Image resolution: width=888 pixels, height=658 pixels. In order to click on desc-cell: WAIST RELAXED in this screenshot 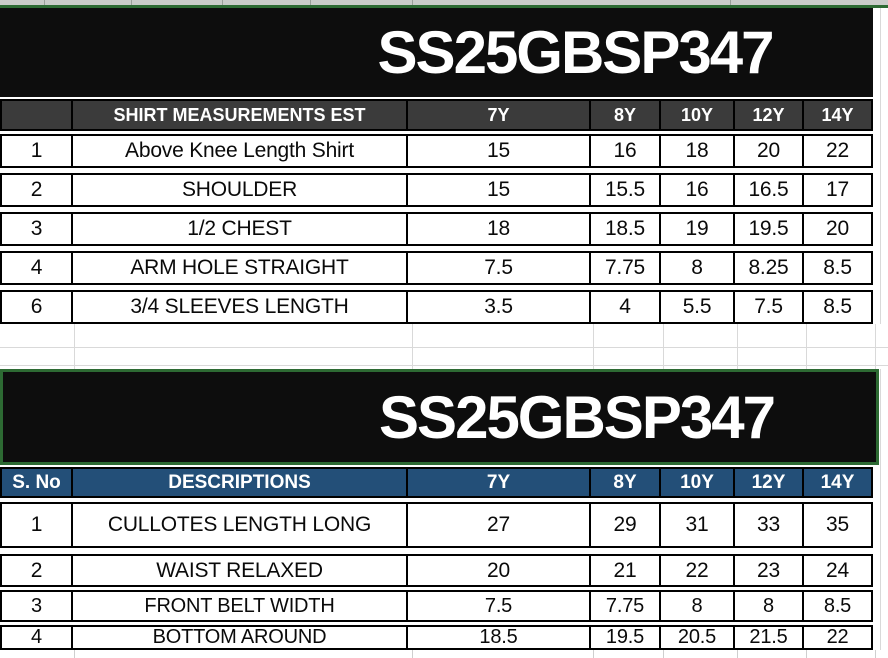, I will do `click(240, 570)`.